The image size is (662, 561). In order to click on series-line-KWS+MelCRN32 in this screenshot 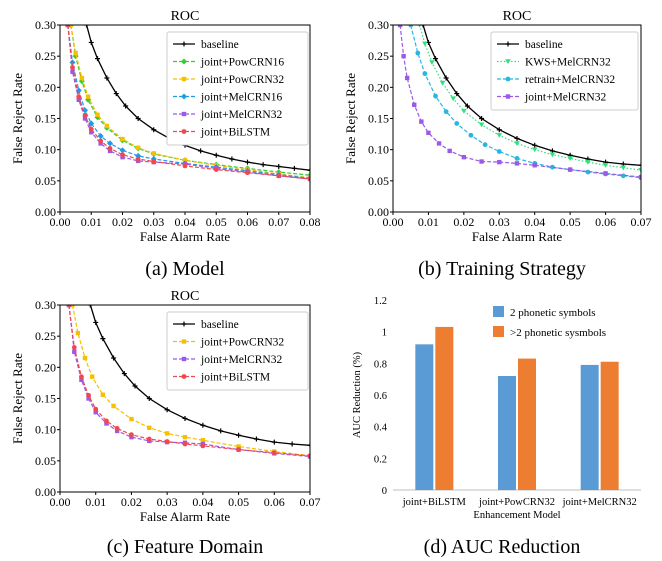, I will do `click(530, 98)`.